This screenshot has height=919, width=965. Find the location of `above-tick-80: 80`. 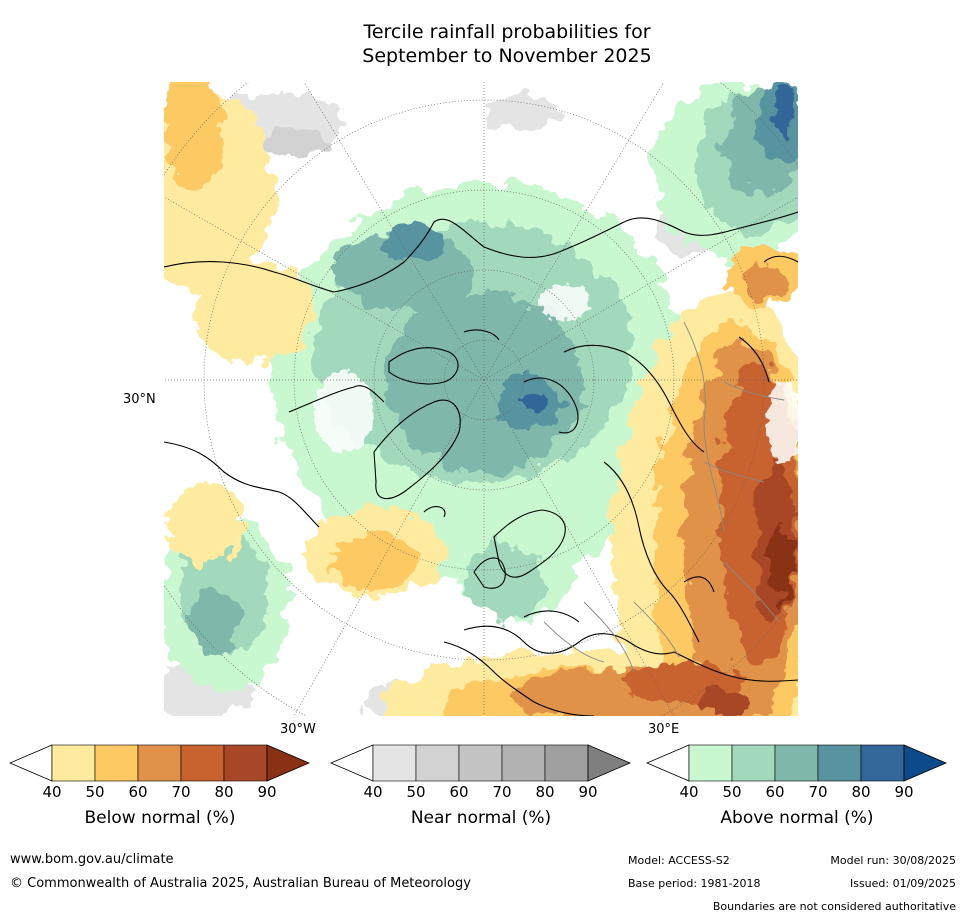

above-tick-80: 80 is located at coordinates (861, 792).